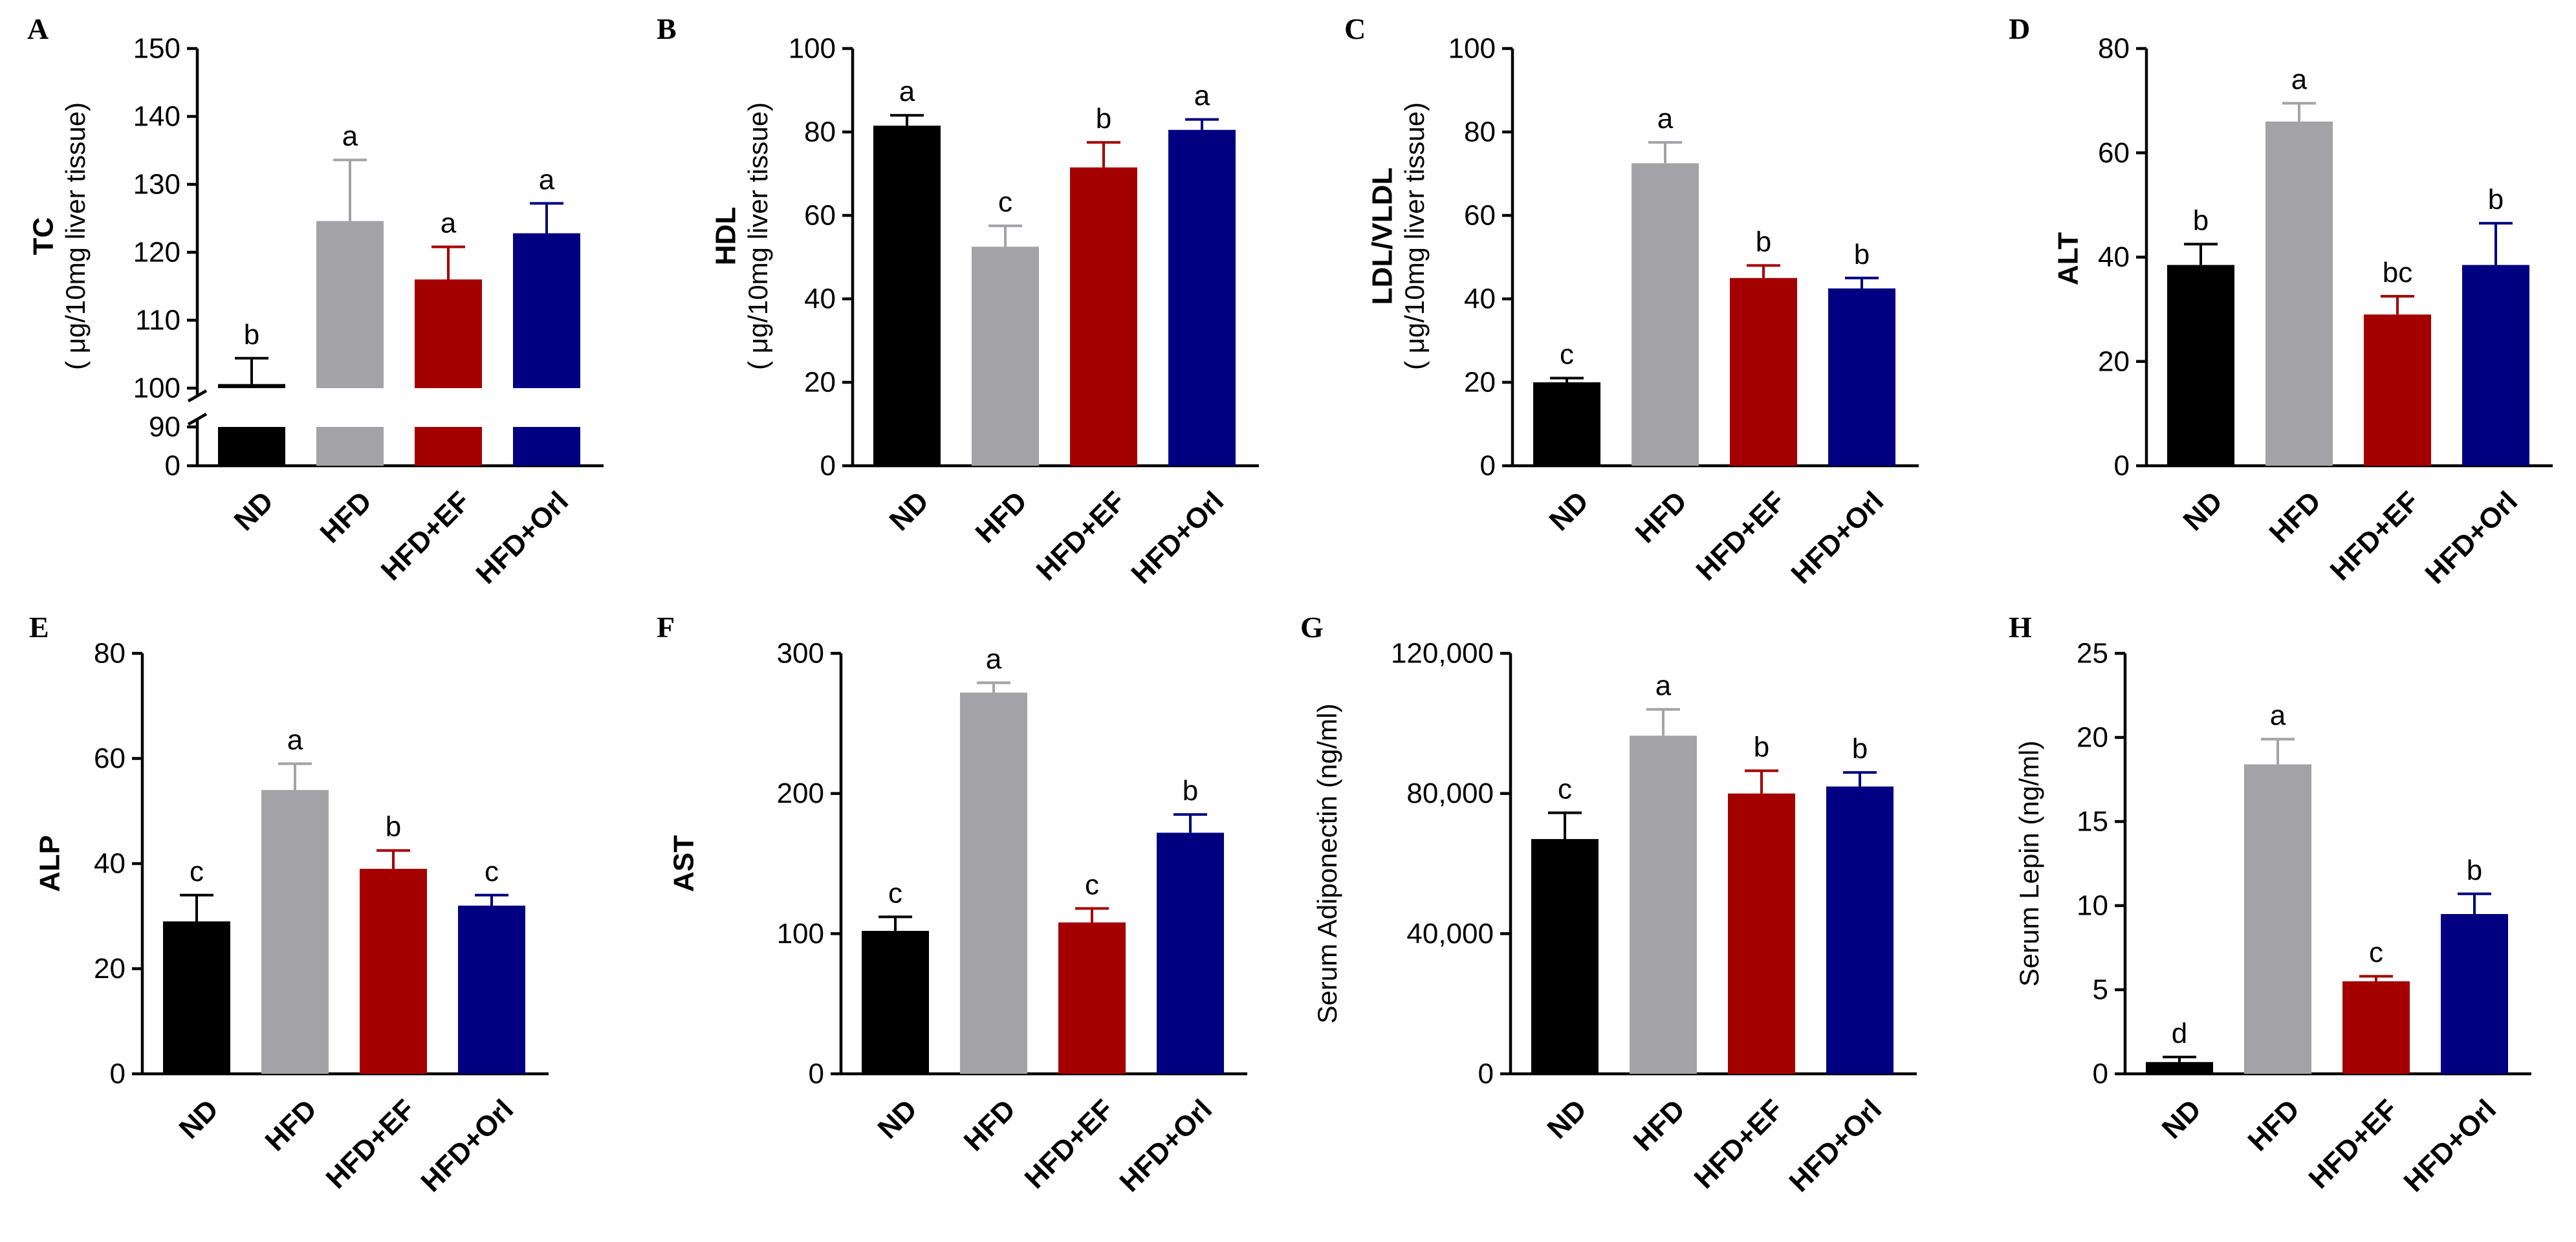 The width and height of the screenshot is (2576, 1242). What do you see at coordinates (1450, 793) in the screenshot?
I see `y-tick-label: 80,000` at bounding box center [1450, 793].